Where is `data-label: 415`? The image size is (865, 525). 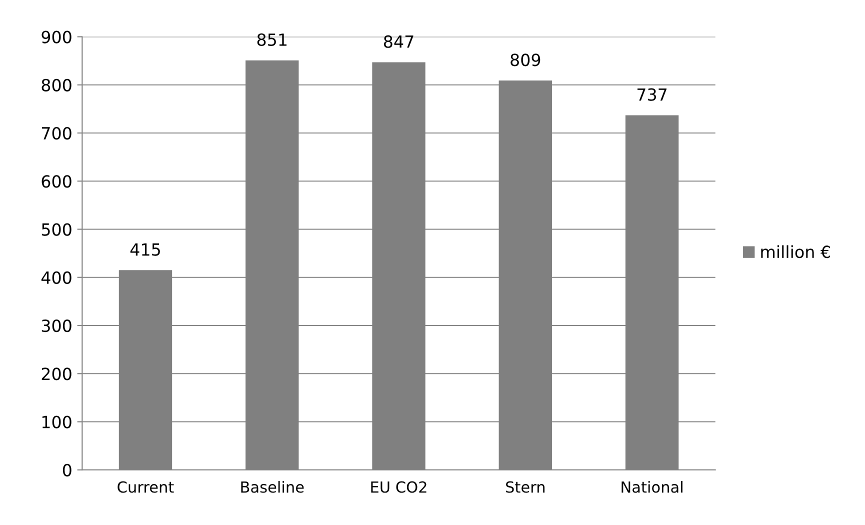 data-label: 415 is located at coordinates (145, 249).